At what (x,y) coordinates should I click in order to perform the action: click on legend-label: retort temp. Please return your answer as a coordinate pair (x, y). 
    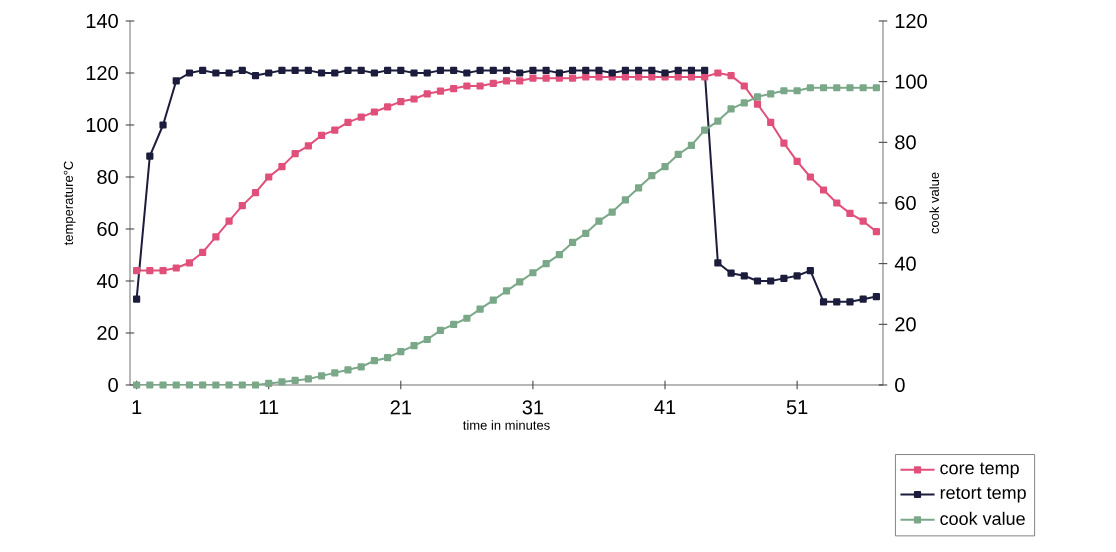
    Looking at the image, I should click on (983, 495).